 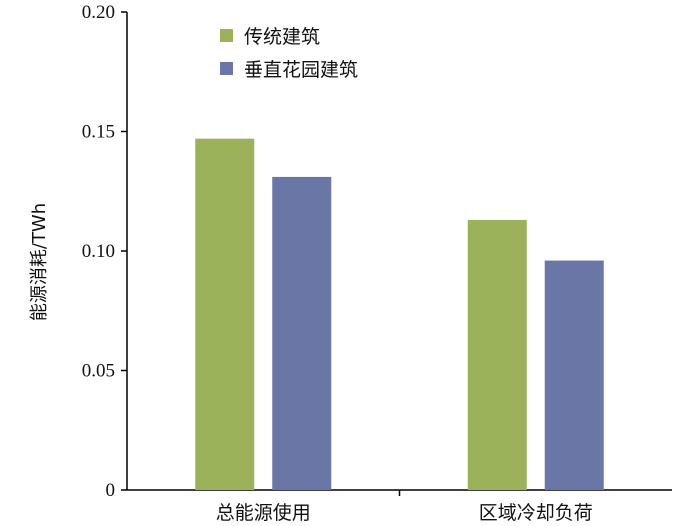 What do you see at coordinates (282, 37) in the screenshot?
I see `legend-label: 传统建筑` at bounding box center [282, 37].